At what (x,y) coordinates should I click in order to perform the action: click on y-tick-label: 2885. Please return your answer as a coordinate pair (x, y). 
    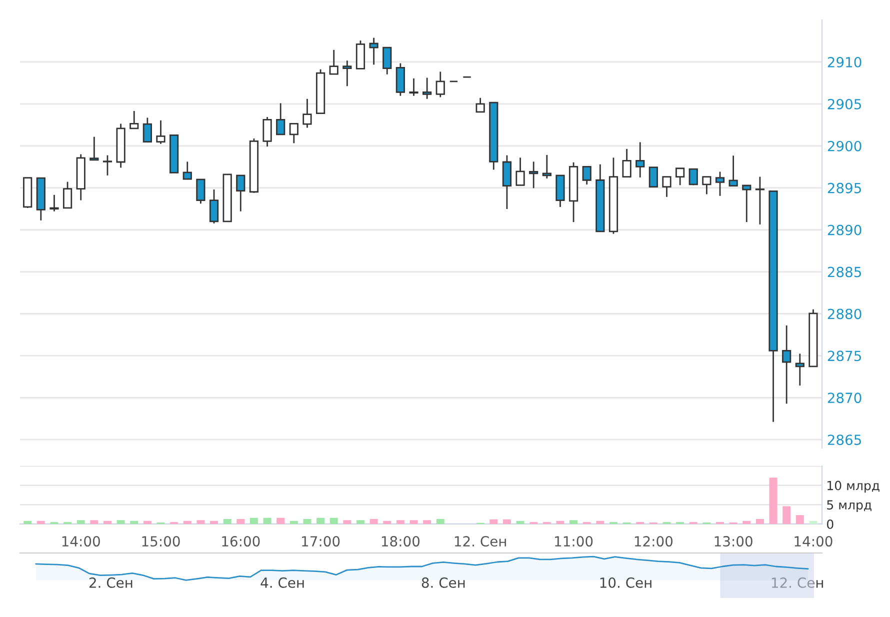
    Looking at the image, I should click on (844, 272).